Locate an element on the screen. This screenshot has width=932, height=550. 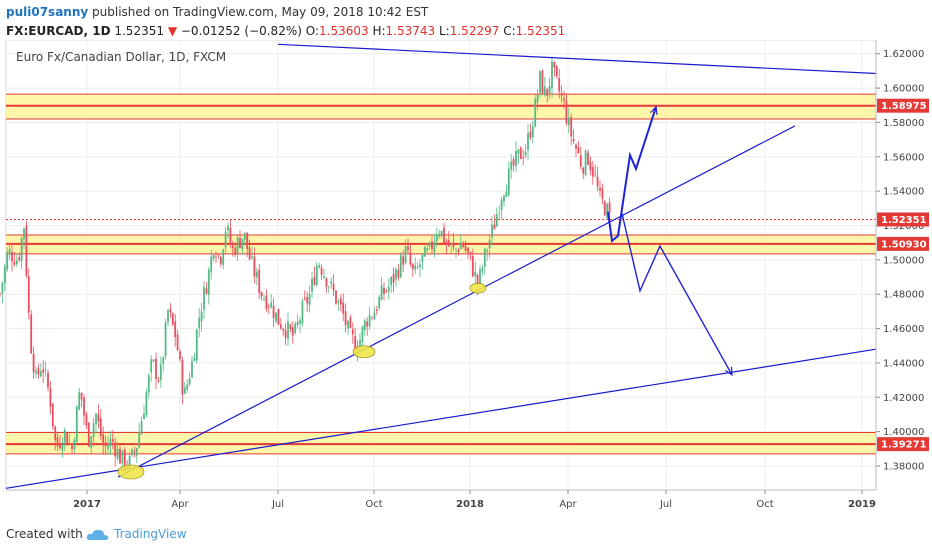
symbol-label: FX:EURCAD, 1D is located at coordinates (58, 31).